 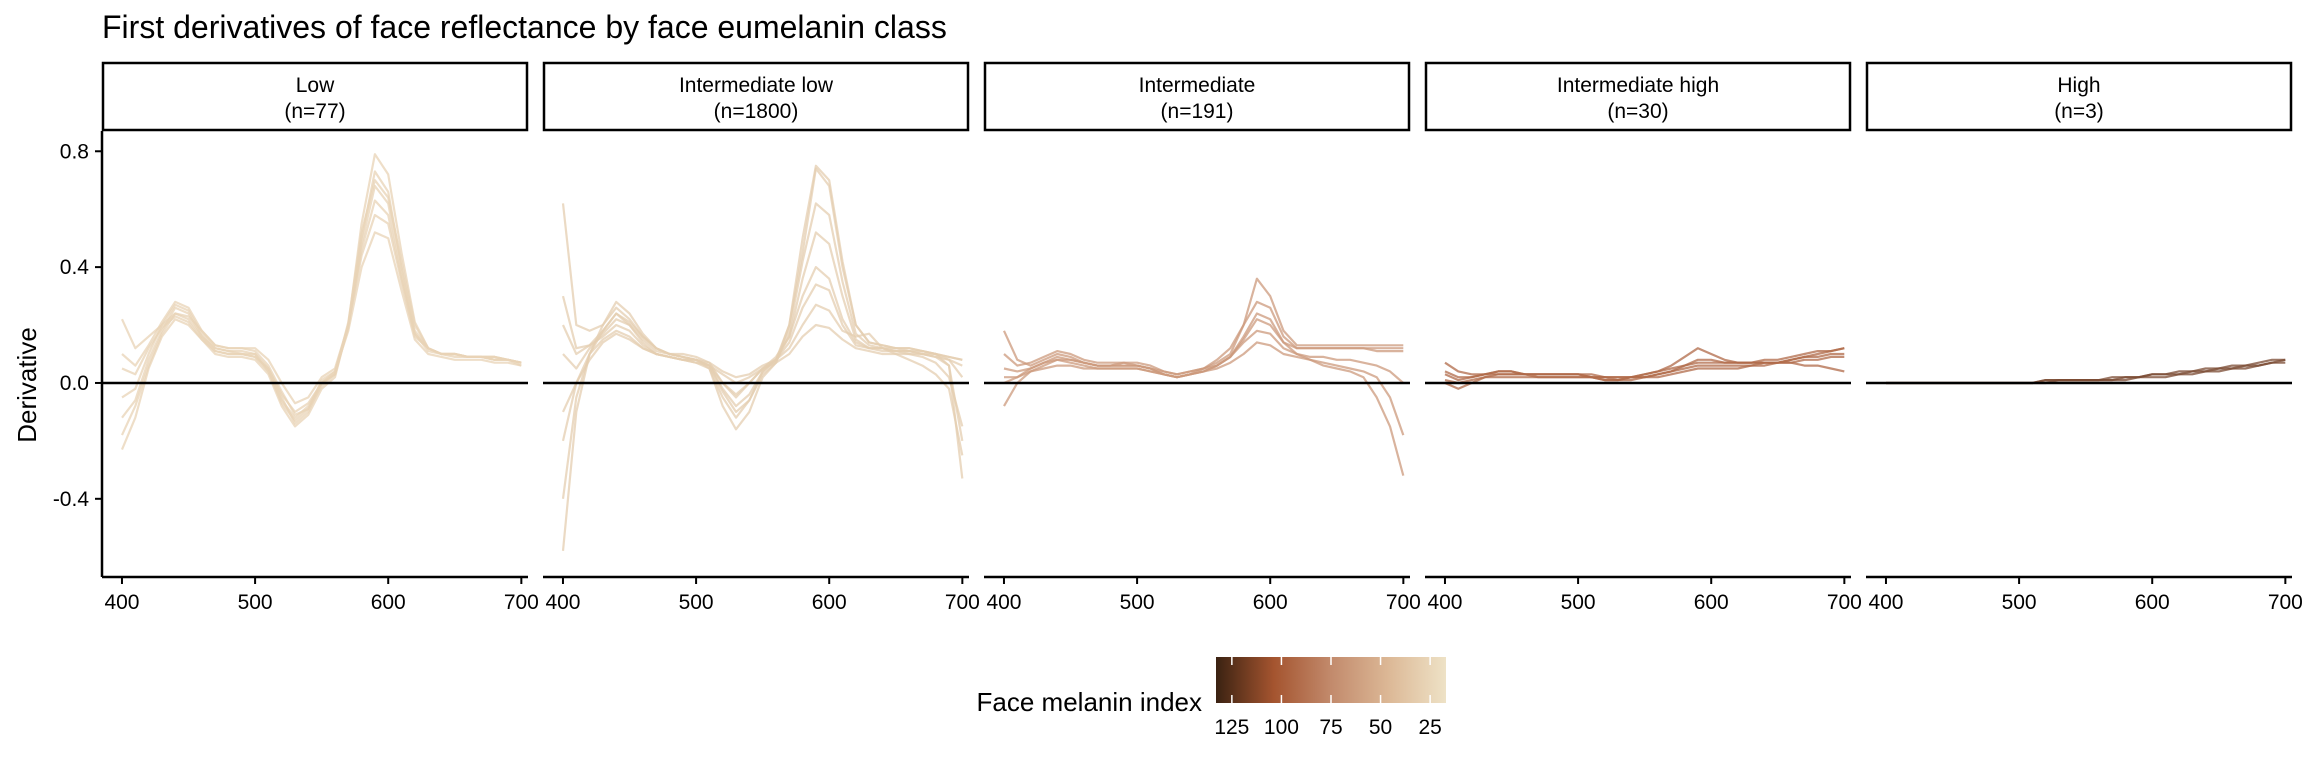 What do you see at coordinates (2079, 111) in the screenshot?
I see `facet-strip-count: (n=3)` at bounding box center [2079, 111].